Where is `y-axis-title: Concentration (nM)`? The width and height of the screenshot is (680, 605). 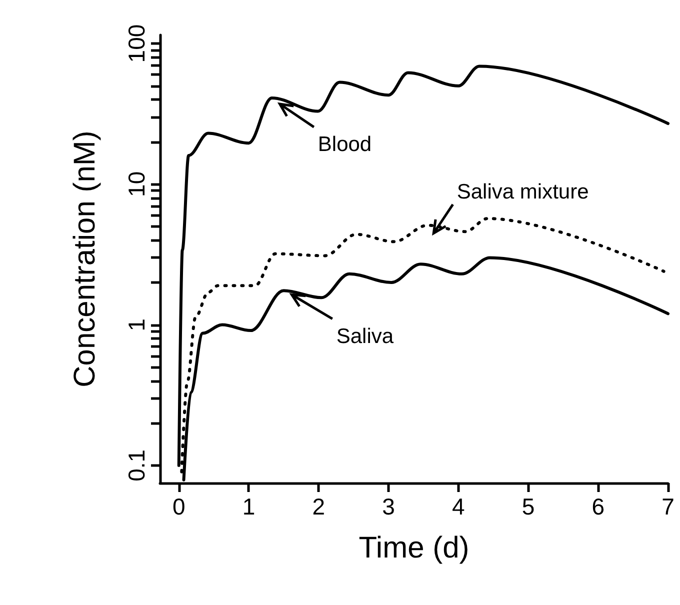 y-axis-title: Concentration (nM) is located at coordinates (85, 259).